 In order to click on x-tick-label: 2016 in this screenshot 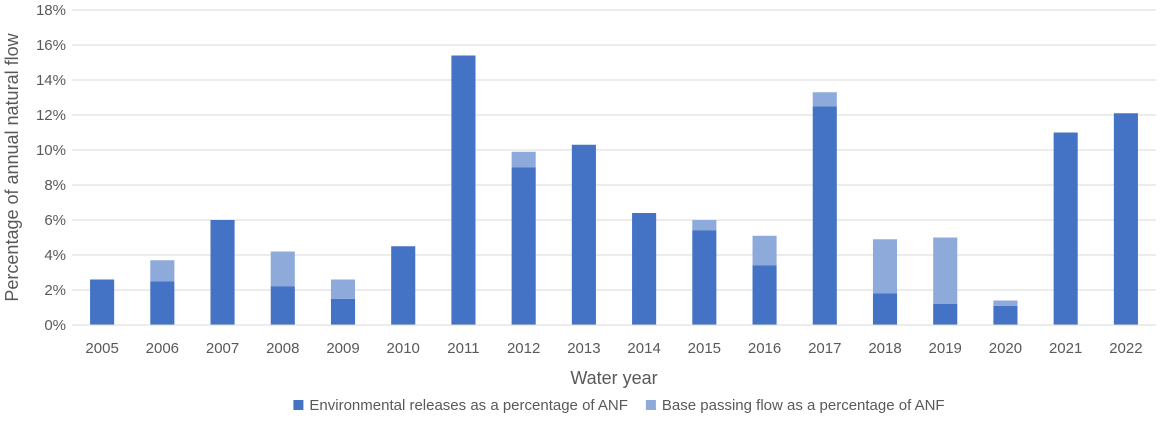, I will do `click(764, 348)`.